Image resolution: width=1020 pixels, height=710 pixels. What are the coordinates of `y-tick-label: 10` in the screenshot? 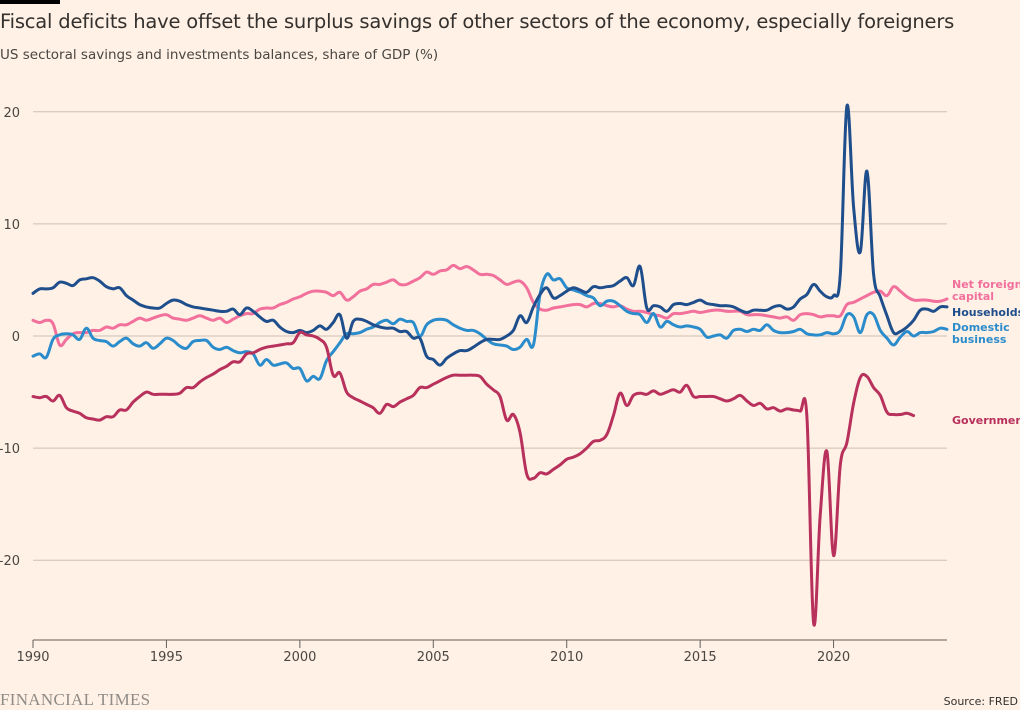 It's located at (11, 225).